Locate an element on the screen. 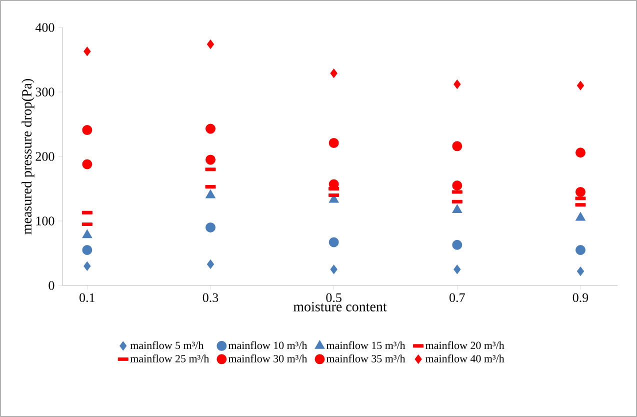 The height and width of the screenshot is (417, 637). legend-label: mainflow 15 m³/h is located at coordinates (366, 345).